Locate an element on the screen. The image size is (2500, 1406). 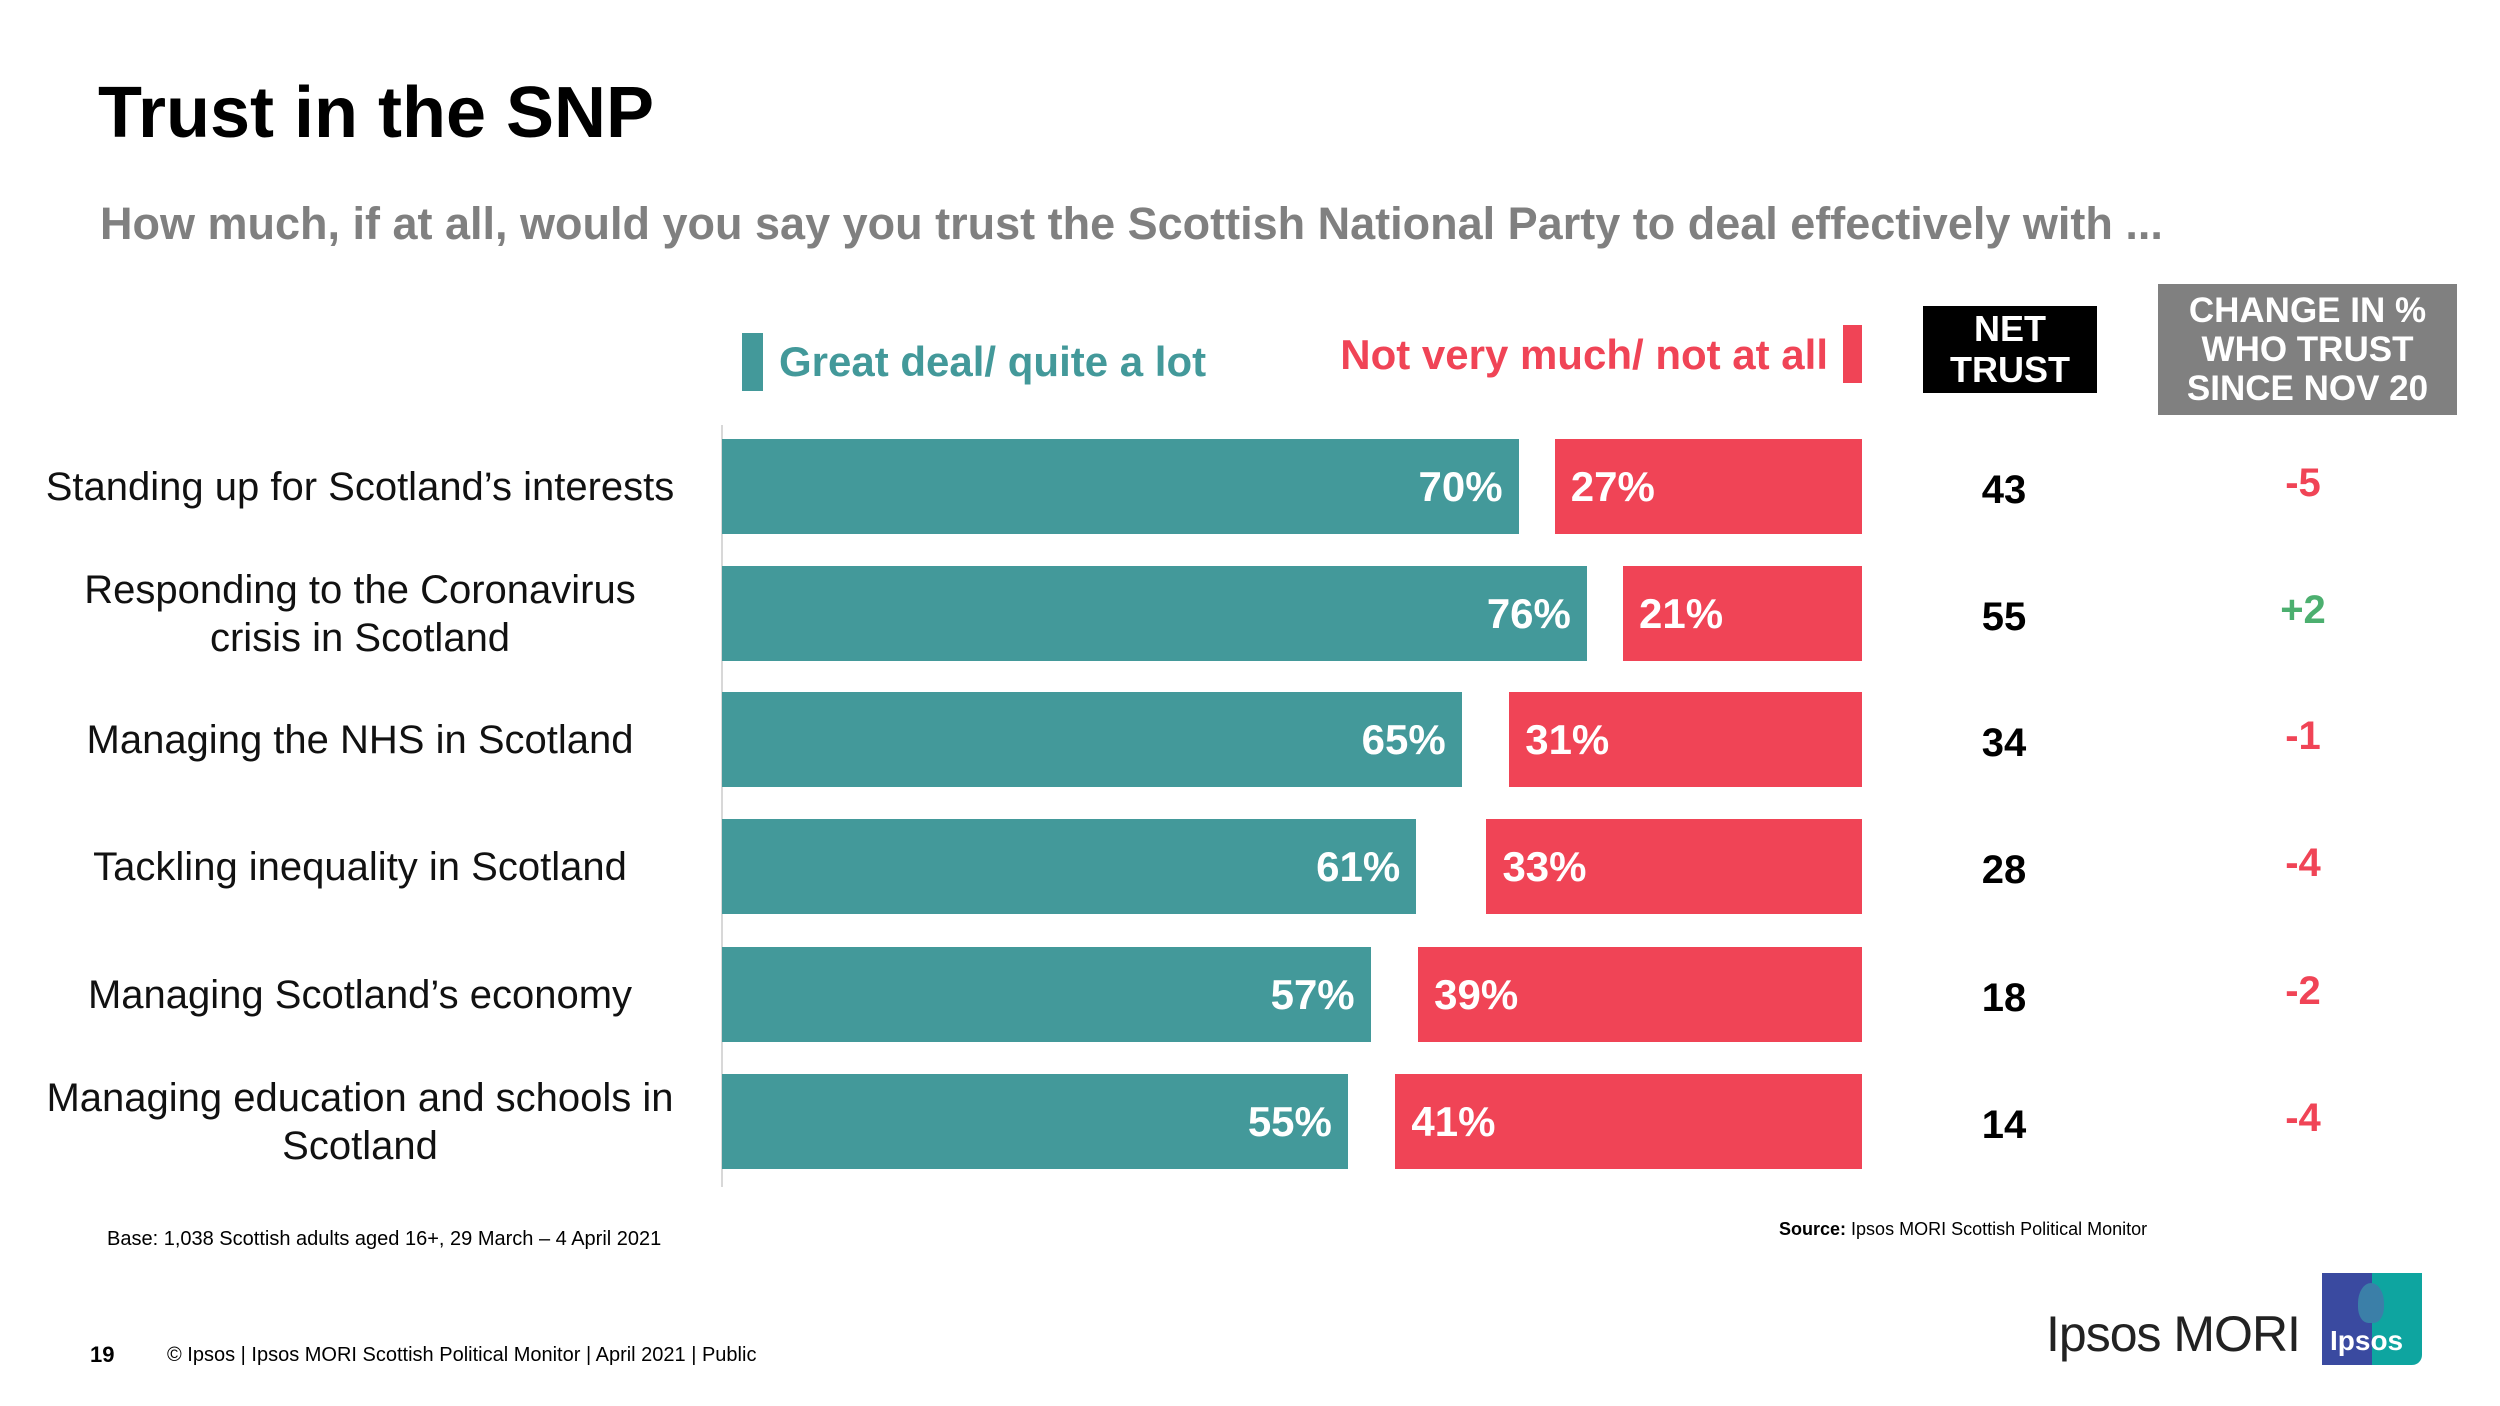
net-trust-value: 43 is located at coordinates (2004, 490).